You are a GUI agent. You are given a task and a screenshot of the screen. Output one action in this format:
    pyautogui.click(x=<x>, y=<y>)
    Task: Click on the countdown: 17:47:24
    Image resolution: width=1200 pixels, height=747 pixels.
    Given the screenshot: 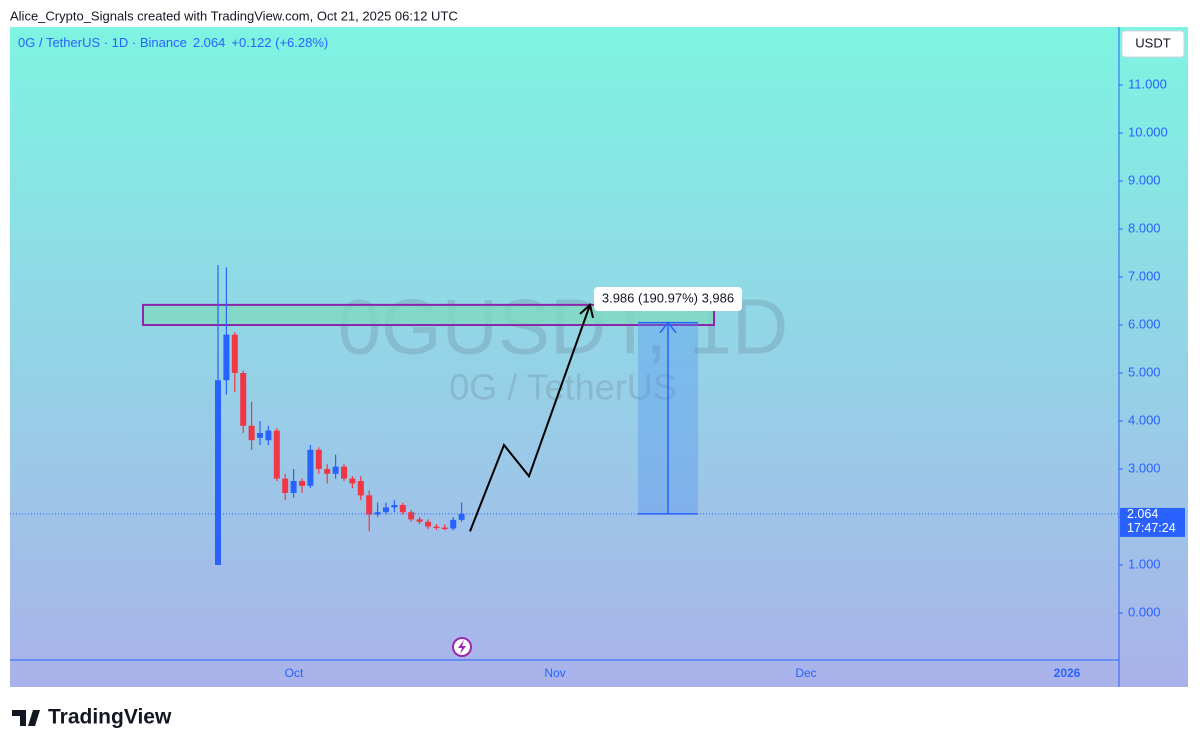 What is the action you would take?
    pyautogui.click(x=1151, y=528)
    